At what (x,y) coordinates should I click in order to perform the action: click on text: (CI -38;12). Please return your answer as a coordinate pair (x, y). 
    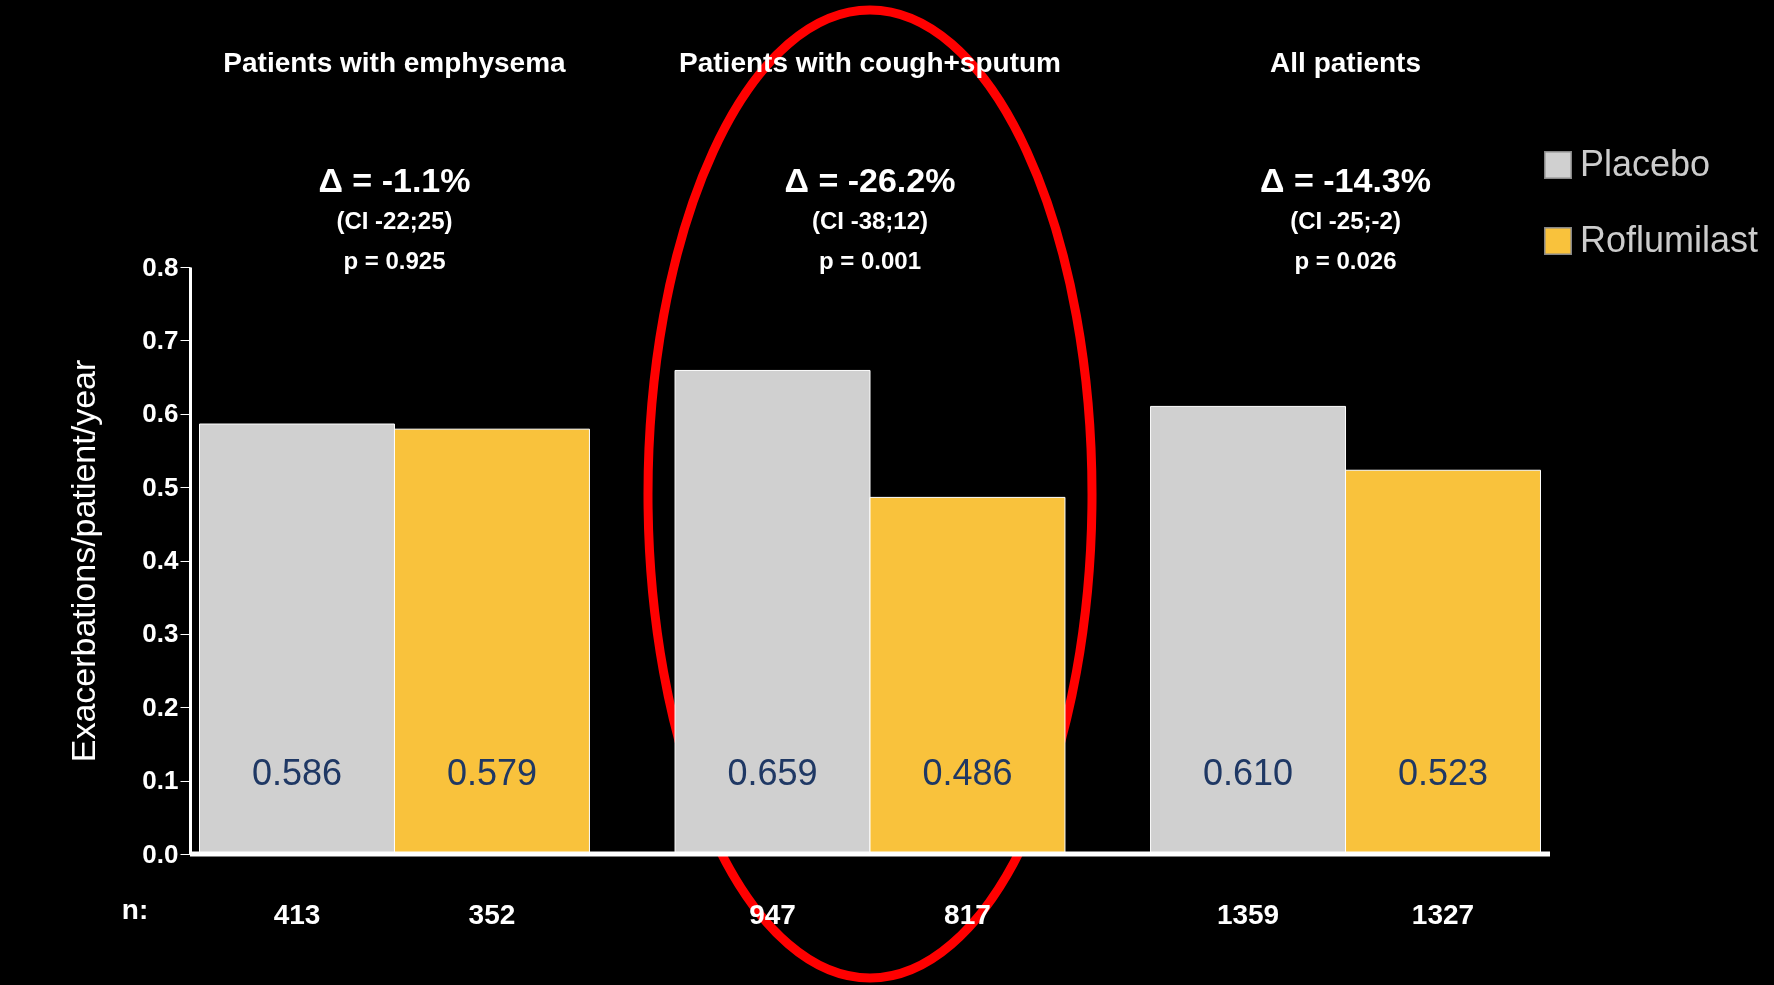
    Looking at the image, I should click on (870, 220).